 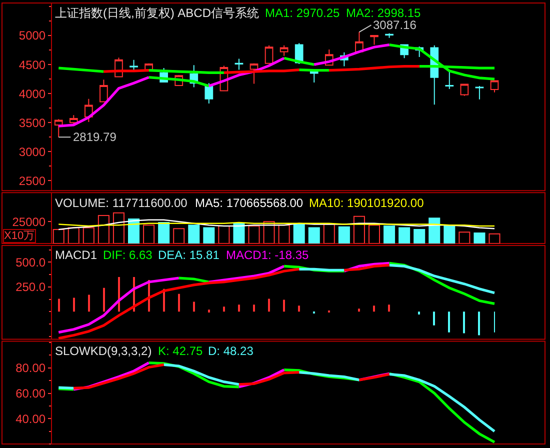 I want to click on annotation: MA2: 2998.15, so click(x=384, y=13).